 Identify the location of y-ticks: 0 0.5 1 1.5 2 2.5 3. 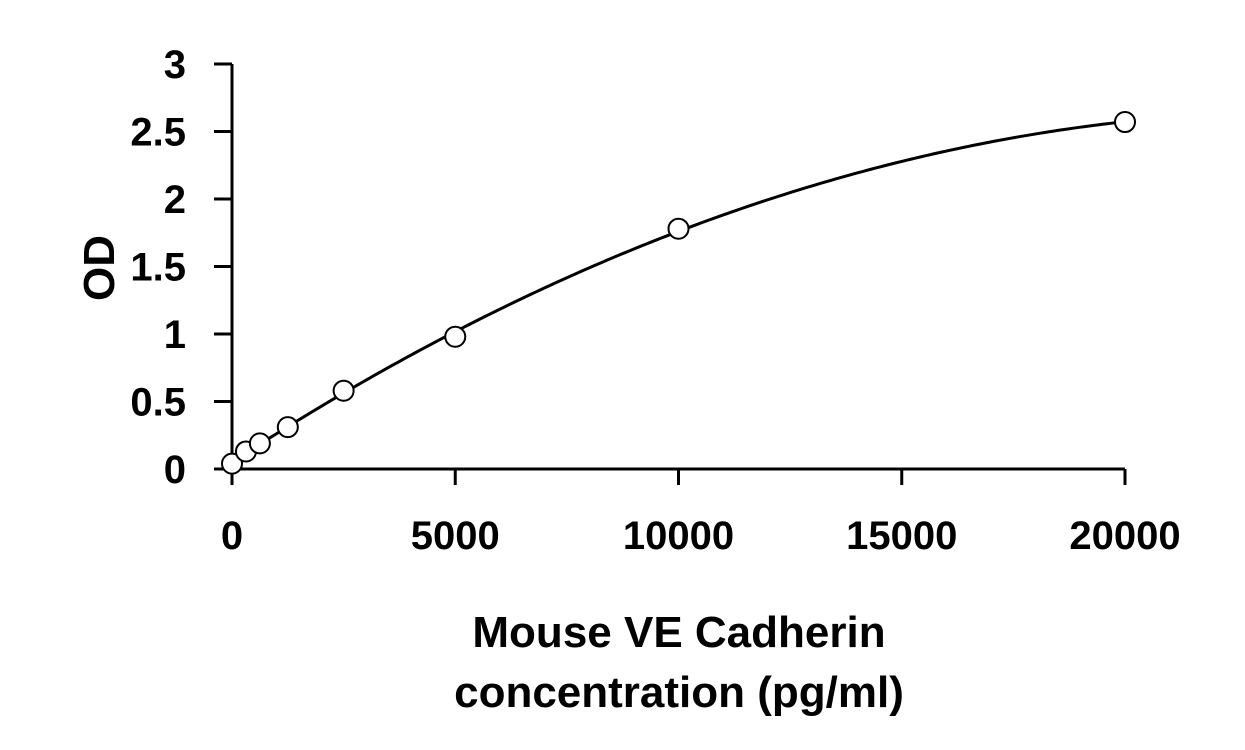
(181, 267).